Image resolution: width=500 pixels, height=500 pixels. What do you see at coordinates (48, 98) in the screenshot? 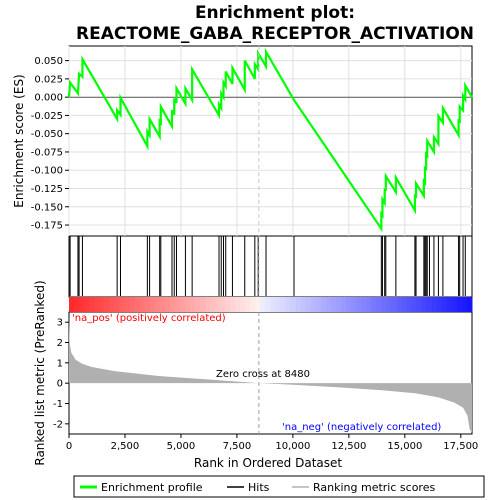
I see `es-tick-label: 0.000` at bounding box center [48, 98].